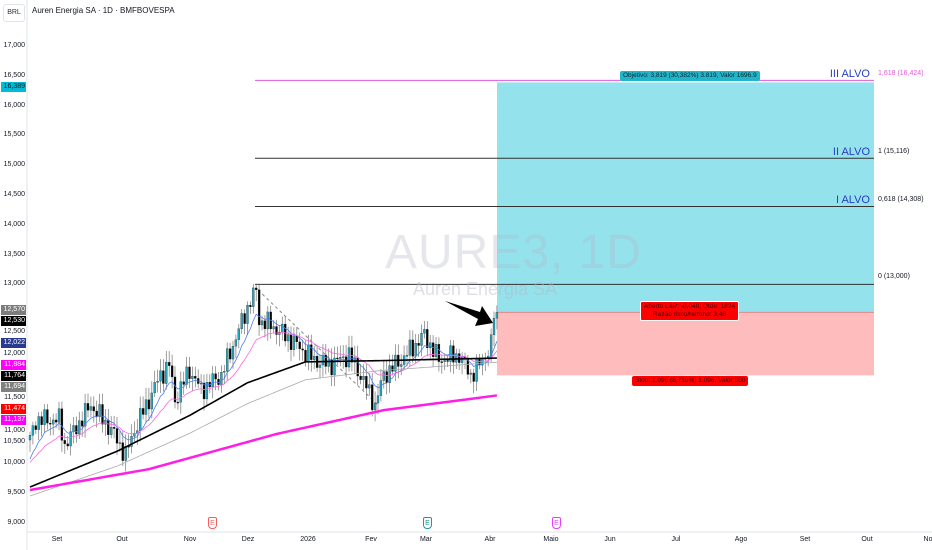 The image size is (932, 550). What do you see at coordinates (14, 105) in the screenshot?
I see `y-tick-label: 16,000` at bounding box center [14, 105].